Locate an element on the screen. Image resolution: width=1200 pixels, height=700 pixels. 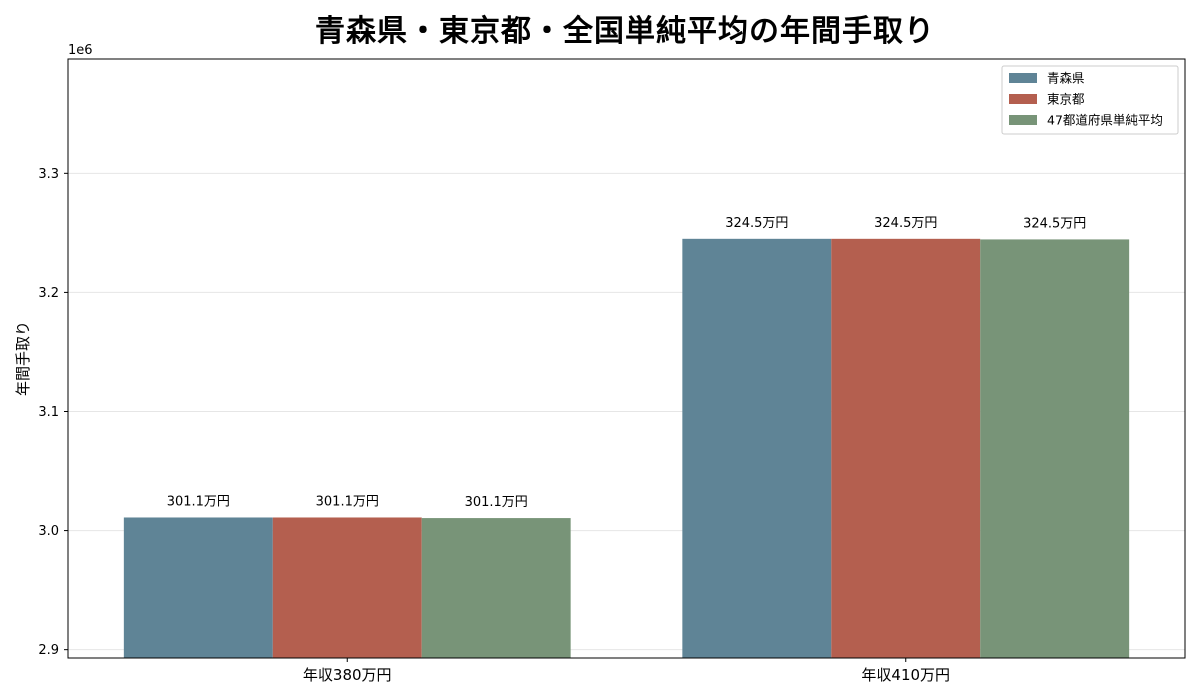
legend-label-0: 青森県 is located at coordinates (1066, 78).